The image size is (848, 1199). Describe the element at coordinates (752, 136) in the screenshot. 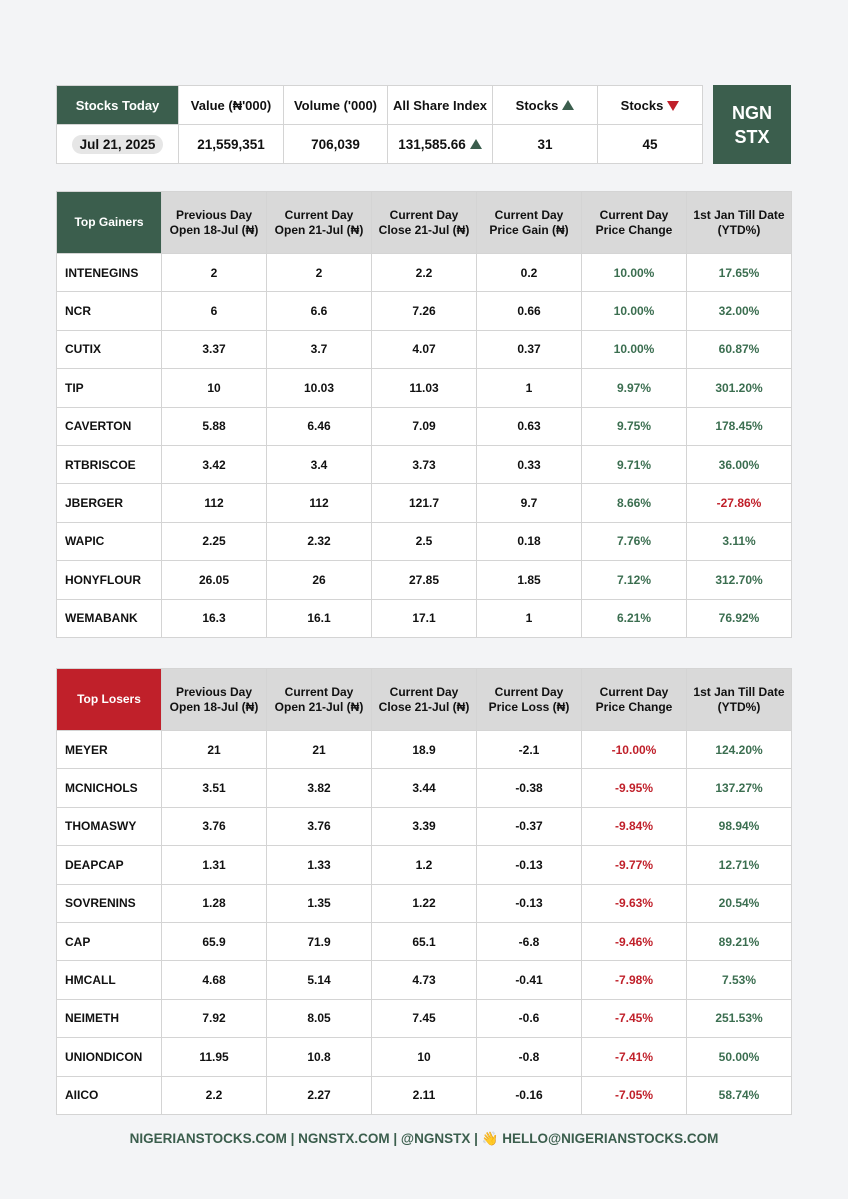

I see `logo-line: STX` at that location.